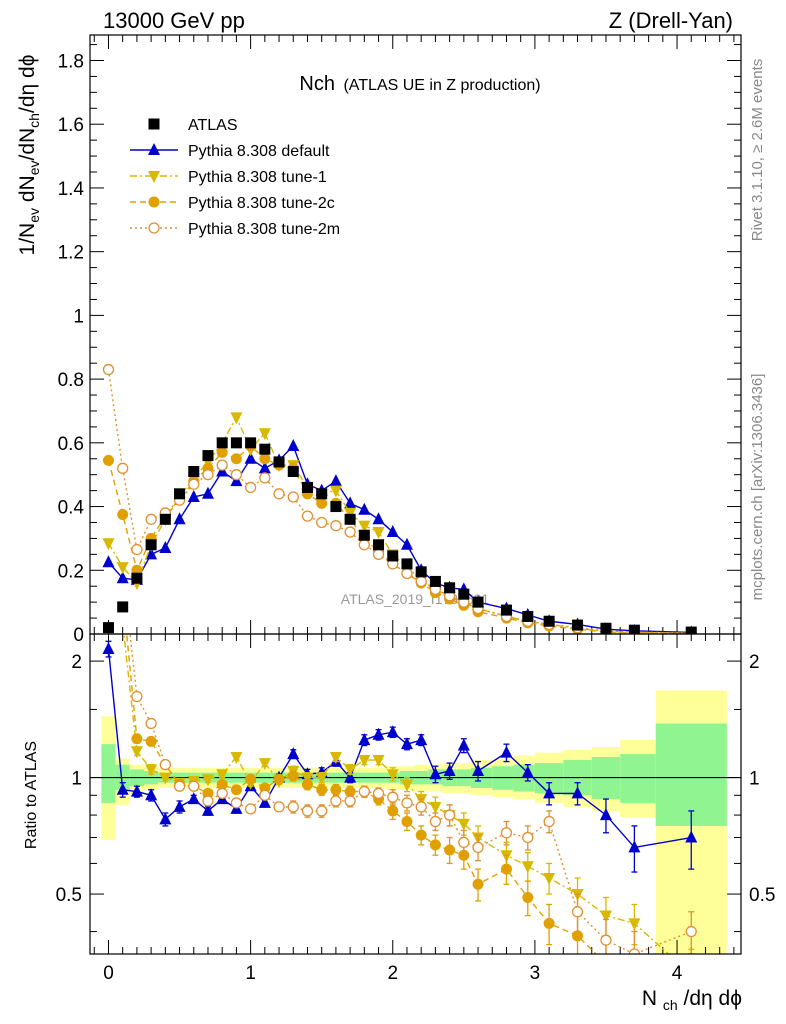 This screenshot has width=786, height=1024. What do you see at coordinates (76, 662) in the screenshot?
I see `ratio-y-tick-label: 2` at bounding box center [76, 662].